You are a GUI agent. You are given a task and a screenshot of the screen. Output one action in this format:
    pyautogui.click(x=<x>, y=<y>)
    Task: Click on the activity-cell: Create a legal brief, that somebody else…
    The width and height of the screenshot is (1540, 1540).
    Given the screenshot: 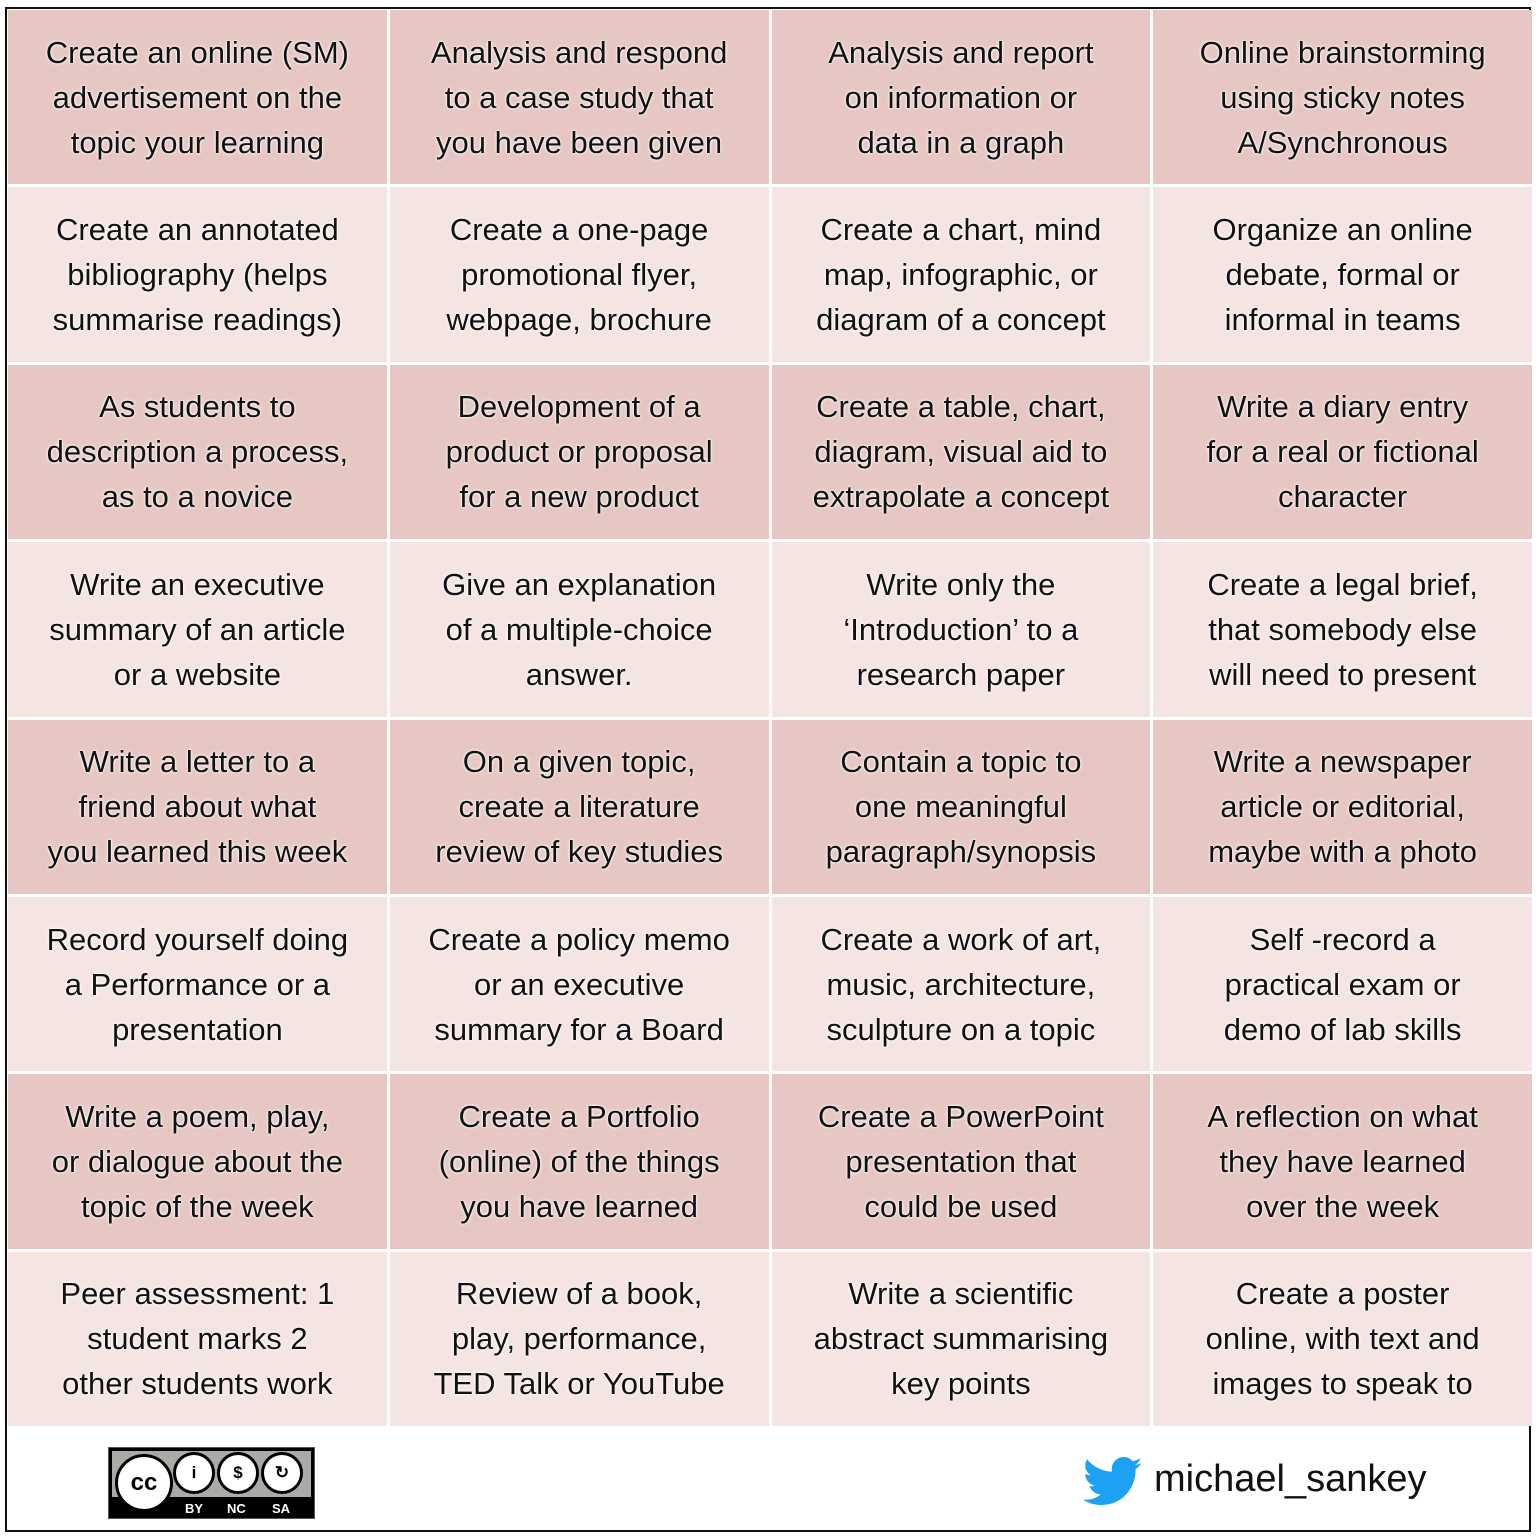 What is the action you would take?
    pyautogui.click(x=1342, y=629)
    